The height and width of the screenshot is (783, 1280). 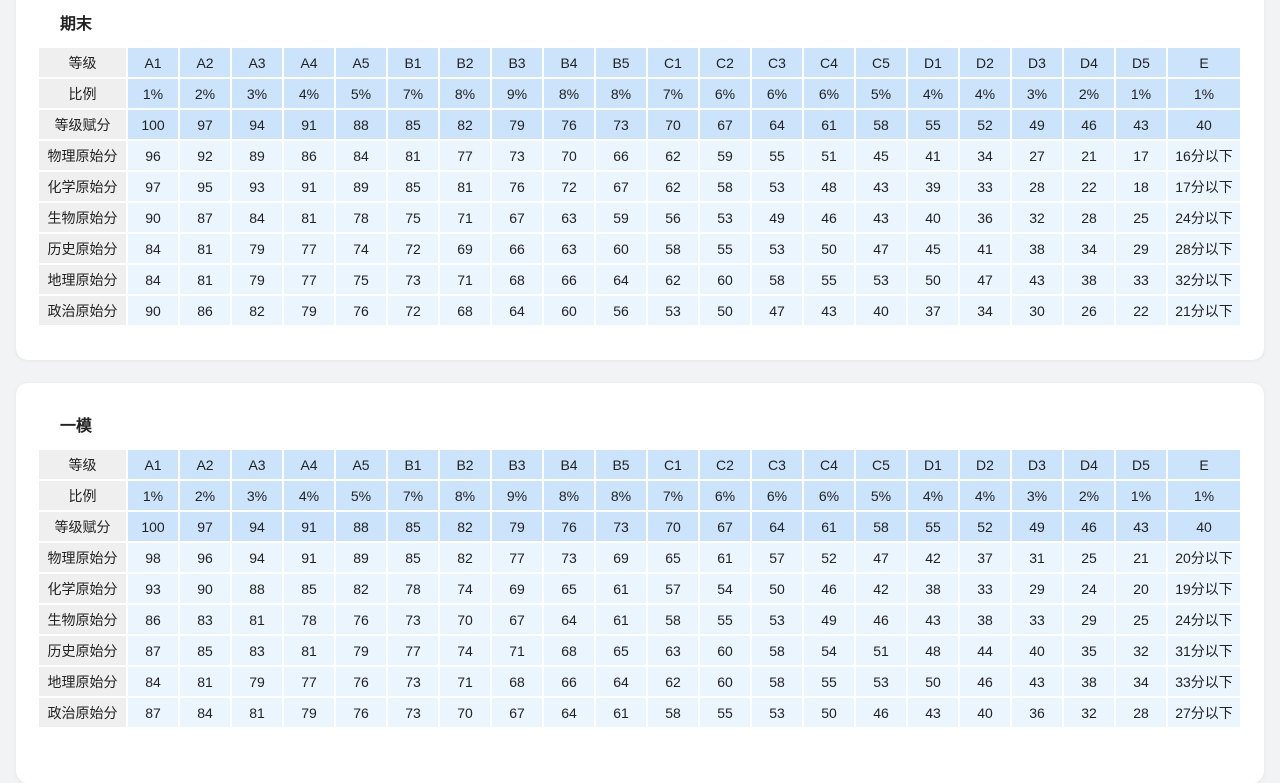 What do you see at coordinates (829, 310) in the screenshot?
I see `table-cell: 43` at bounding box center [829, 310].